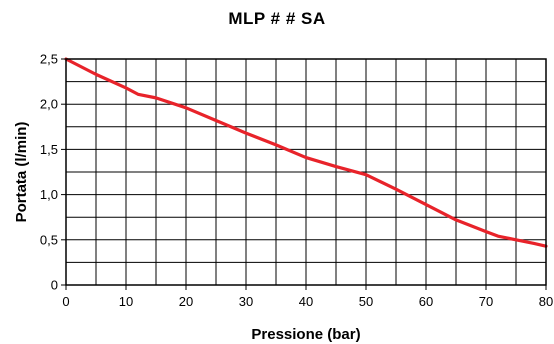  Describe the element at coordinates (49, 59) in the screenshot. I see `y-tick-label: 2,5` at that location.